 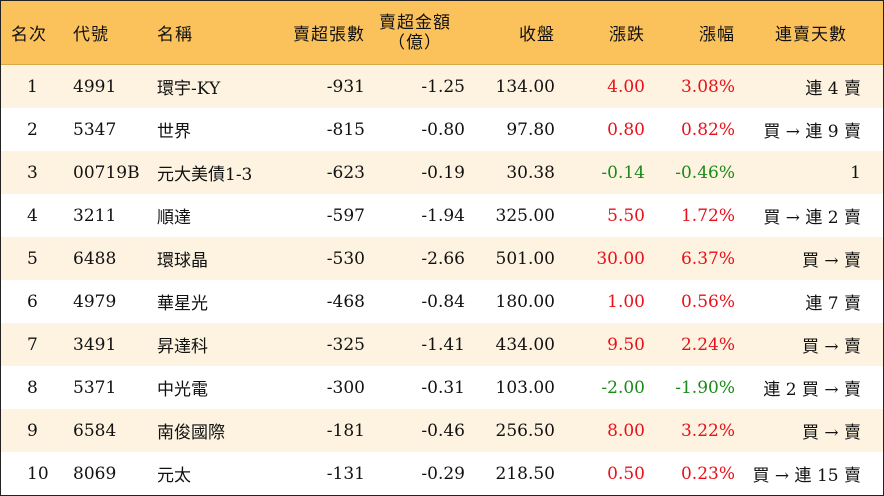 What do you see at coordinates (32, 215) in the screenshot?
I see `cell-rank: 4` at bounding box center [32, 215].